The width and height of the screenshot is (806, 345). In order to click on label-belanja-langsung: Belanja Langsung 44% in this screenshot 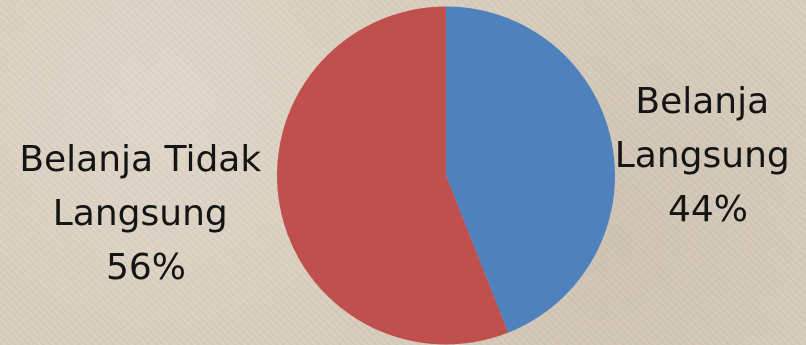, I will do `click(708, 155)`.